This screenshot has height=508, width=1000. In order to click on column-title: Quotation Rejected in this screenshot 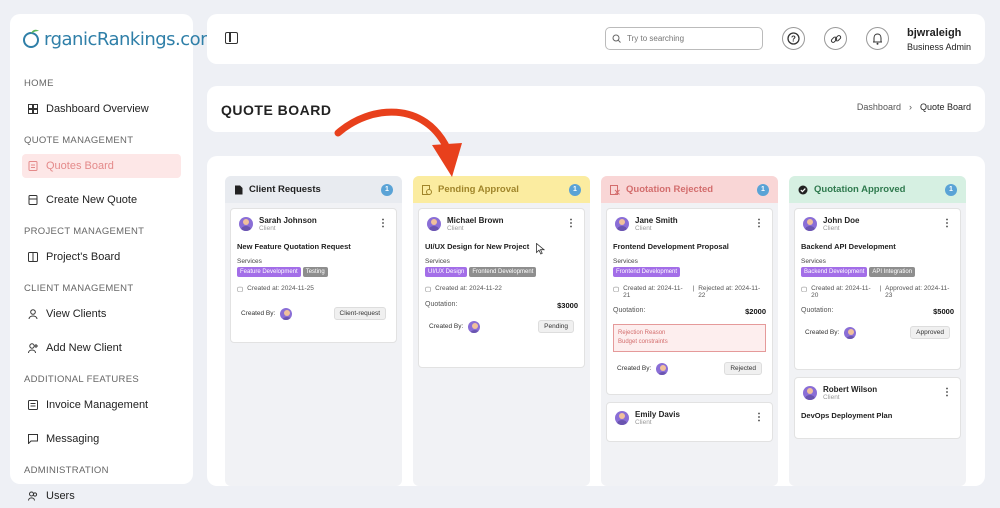, I will do `click(670, 189)`.